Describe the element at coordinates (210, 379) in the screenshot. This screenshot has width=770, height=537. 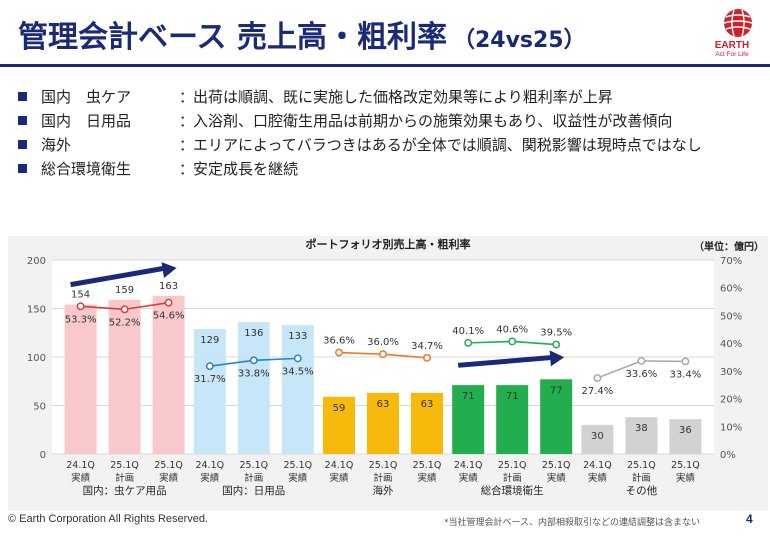
I see `margin-value-label: 31.7%` at that location.